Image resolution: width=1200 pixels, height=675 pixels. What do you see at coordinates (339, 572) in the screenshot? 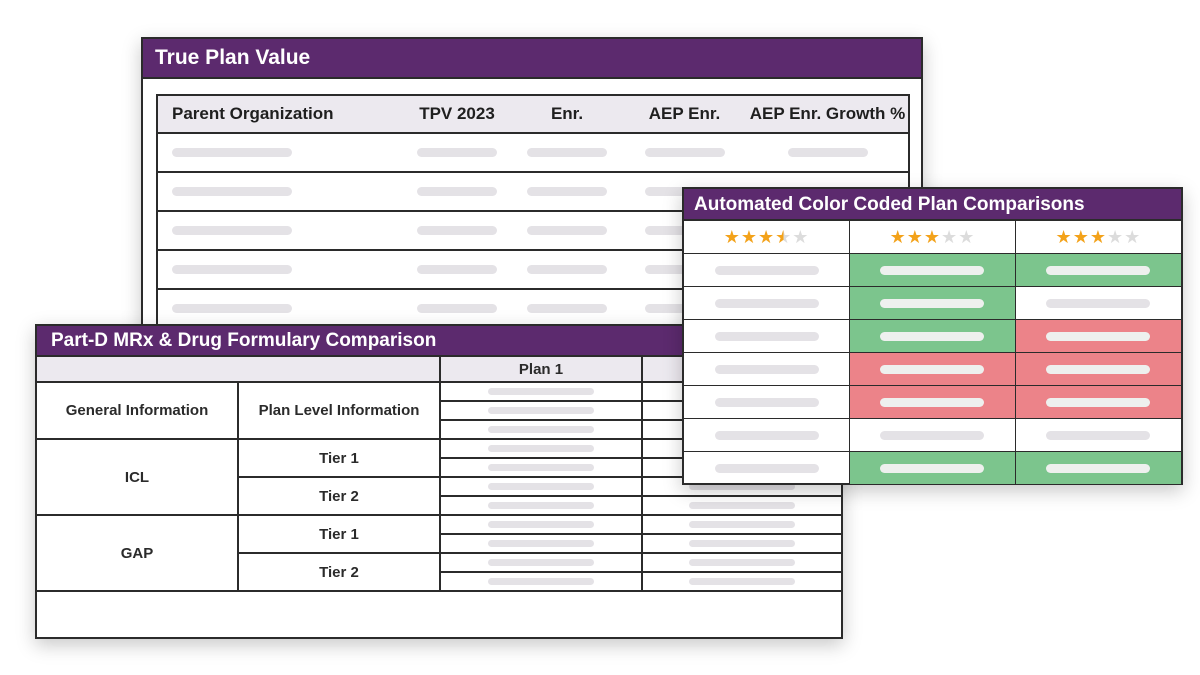
I see `gap-tier-2: Tier 2` at bounding box center [339, 572].